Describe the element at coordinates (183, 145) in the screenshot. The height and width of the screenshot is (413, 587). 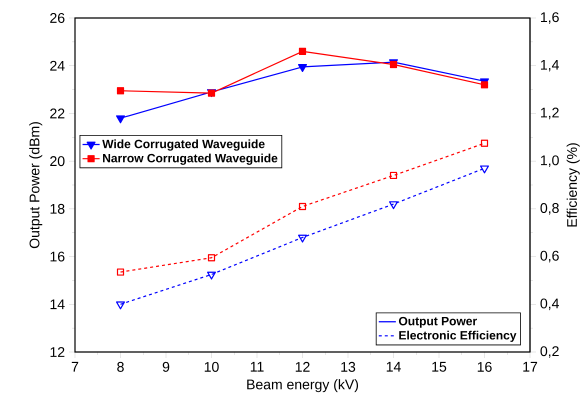
I see `legend-label: Wide Corrugated Waveguide` at that location.